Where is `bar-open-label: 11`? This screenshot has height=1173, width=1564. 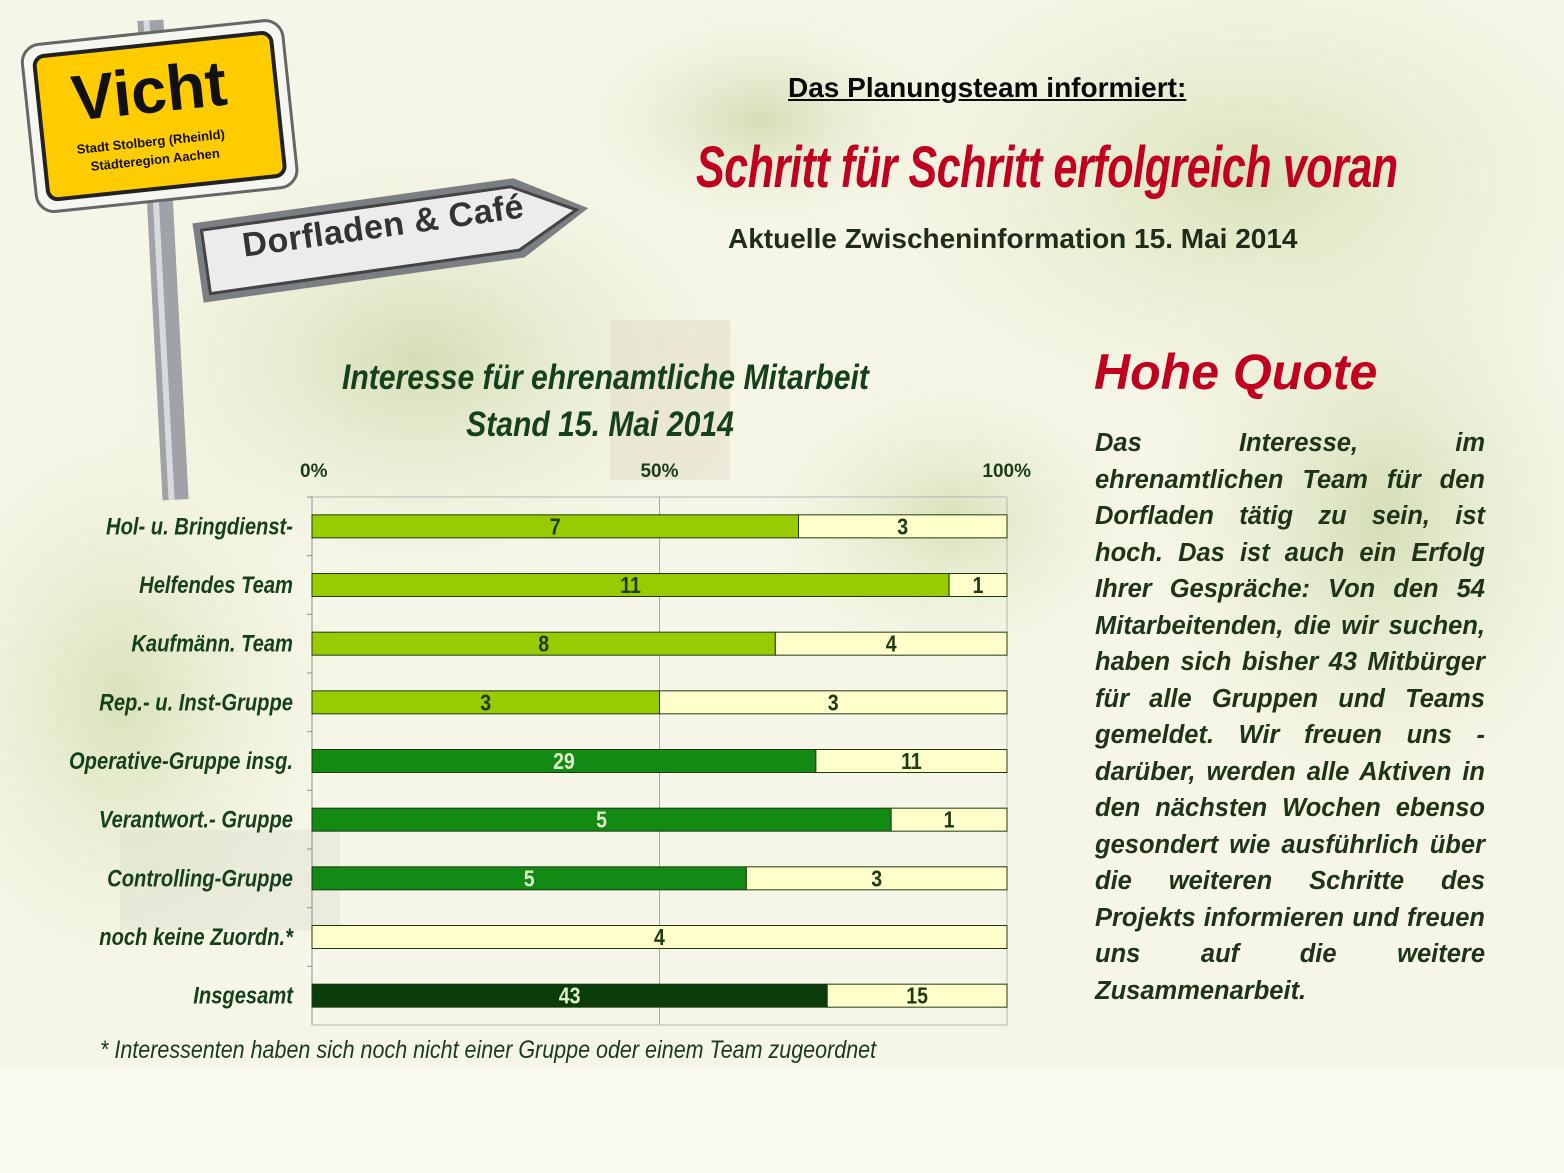
bar-open-label: 11 is located at coordinates (911, 762).